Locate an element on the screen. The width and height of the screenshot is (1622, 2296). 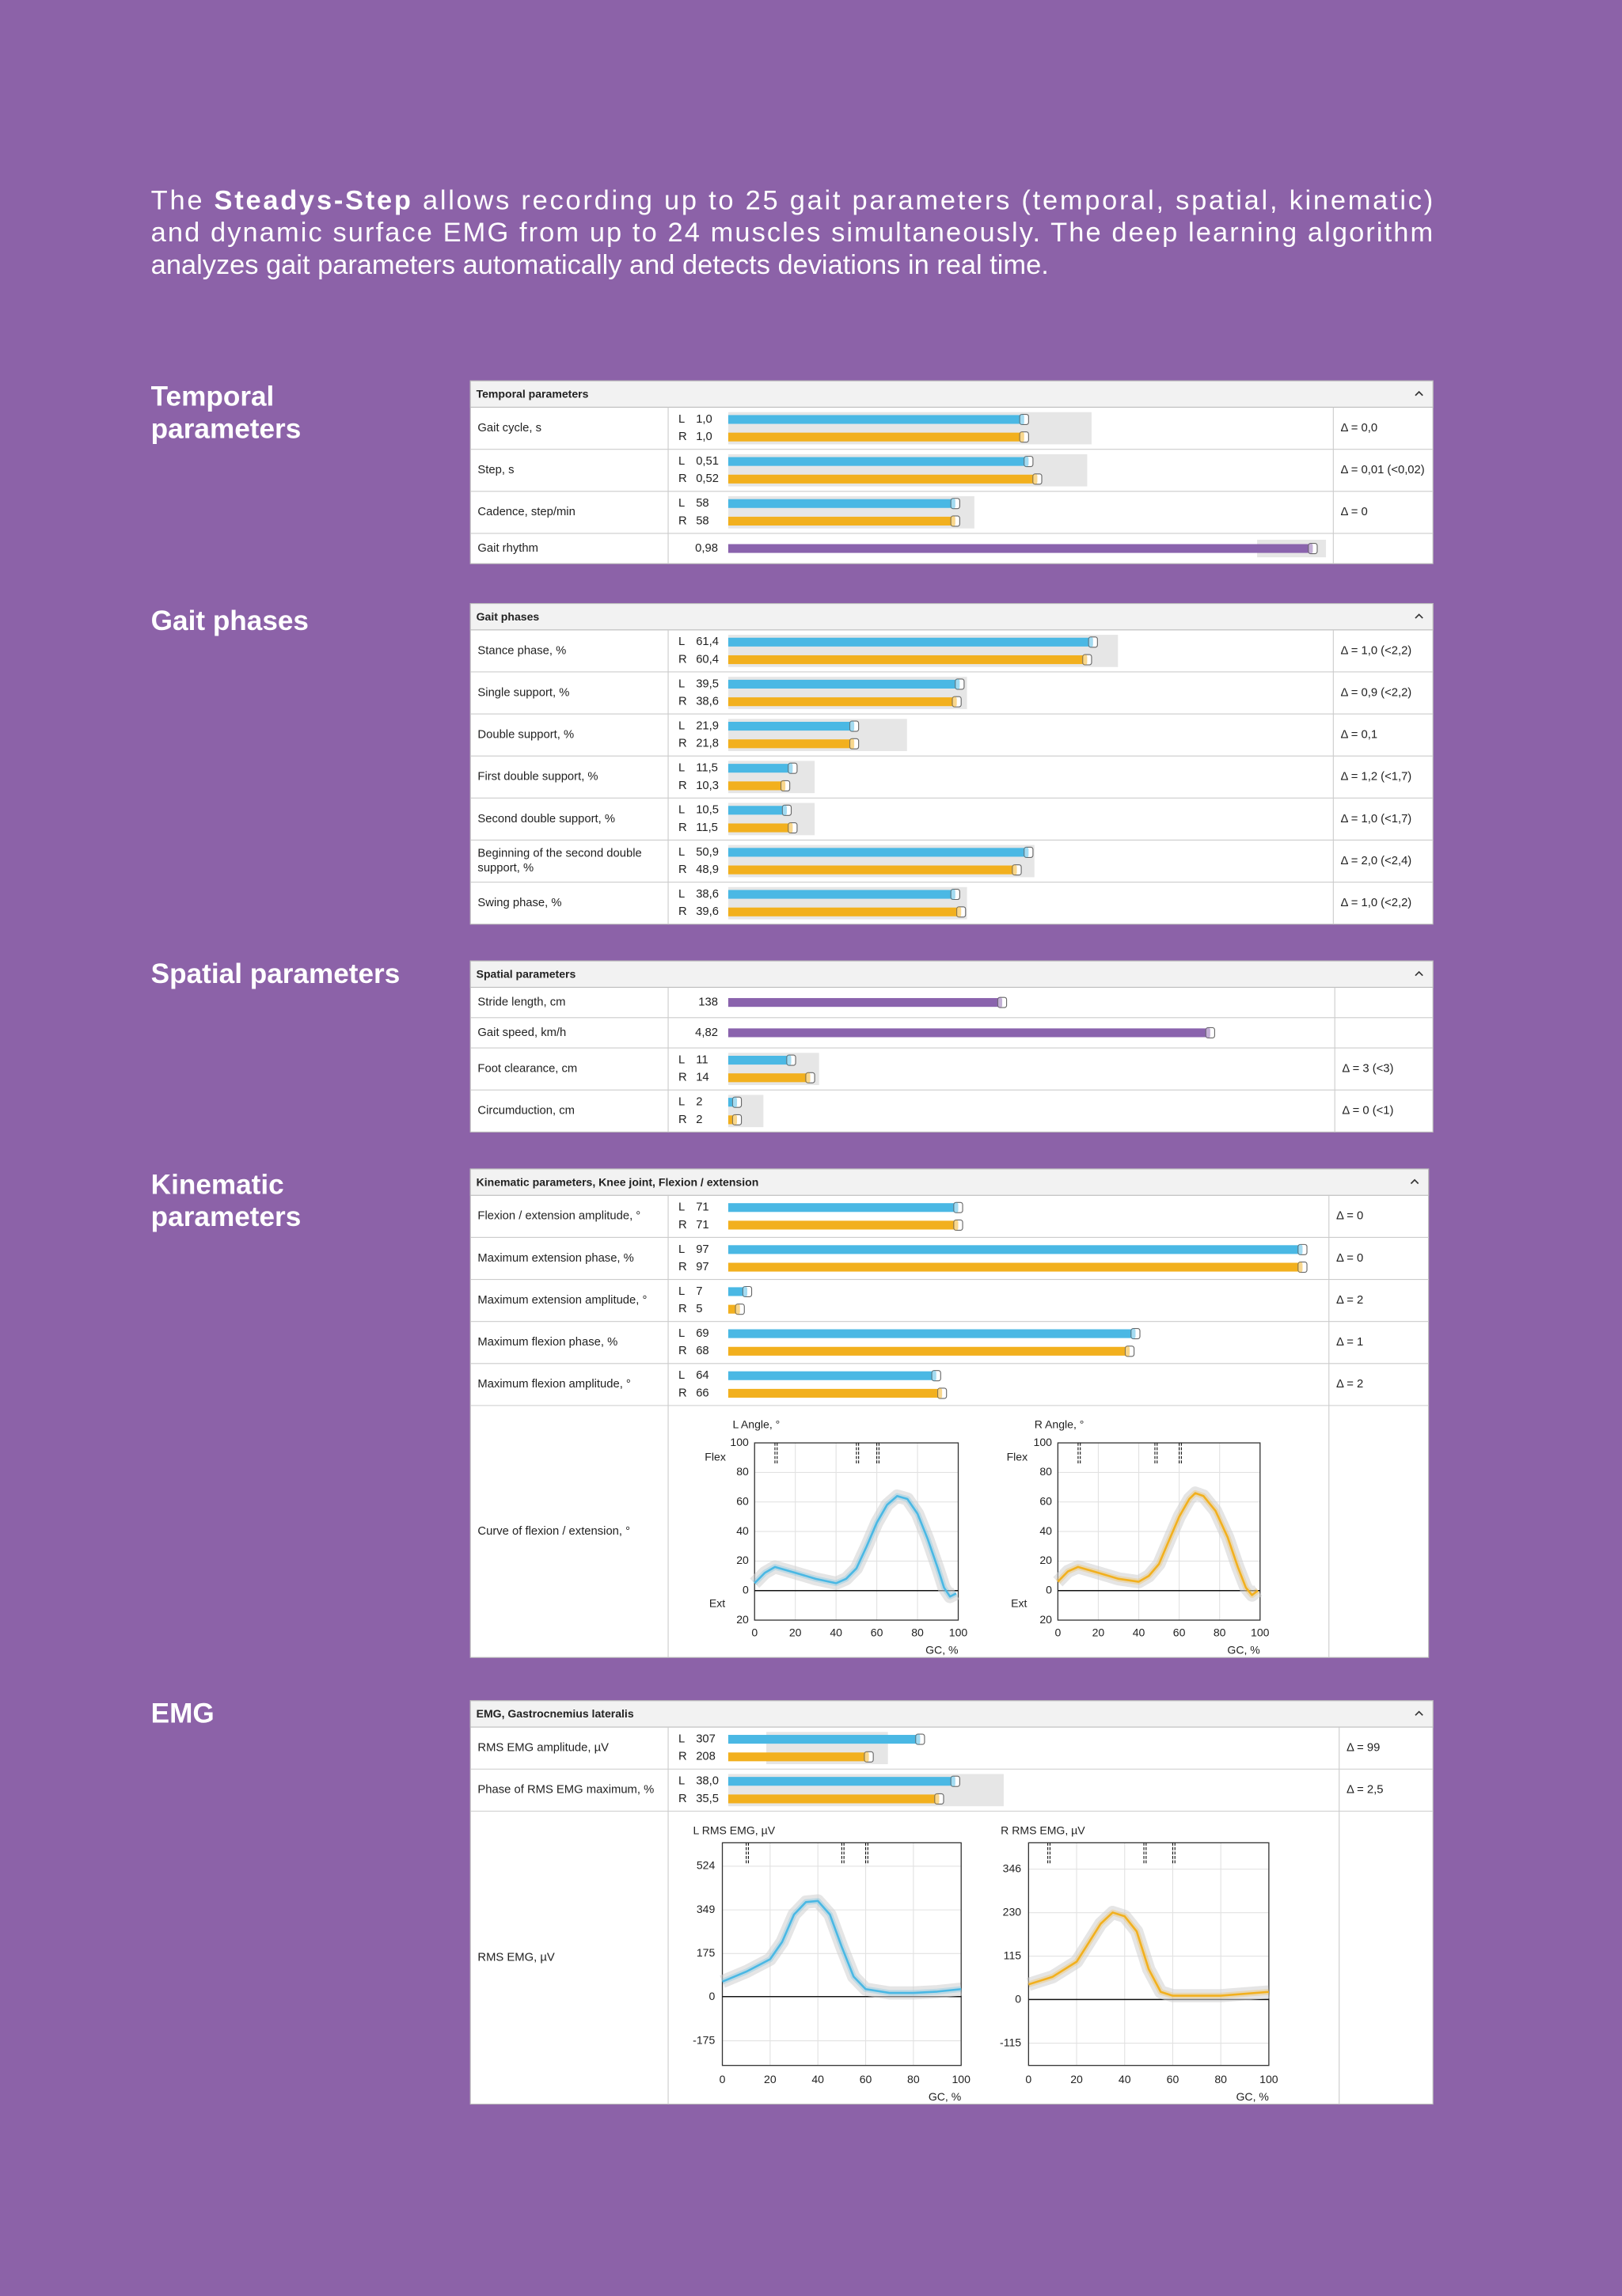
y-tick-label: 40 is located at coordinates (742, 1530).